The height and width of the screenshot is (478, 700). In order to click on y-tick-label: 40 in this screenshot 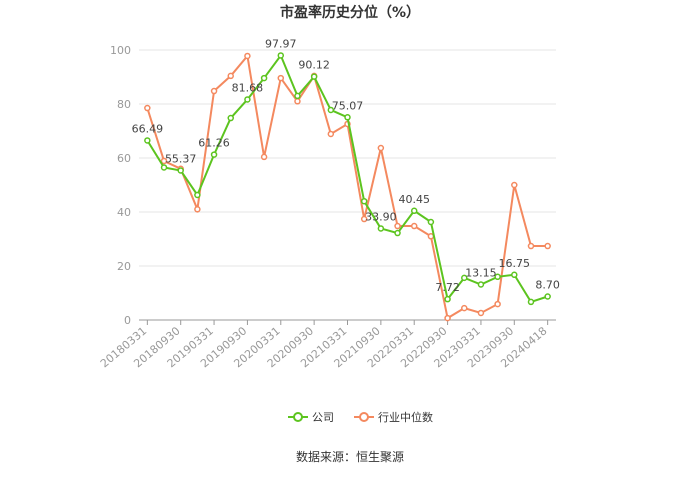, I will do `click(124, 212)`.